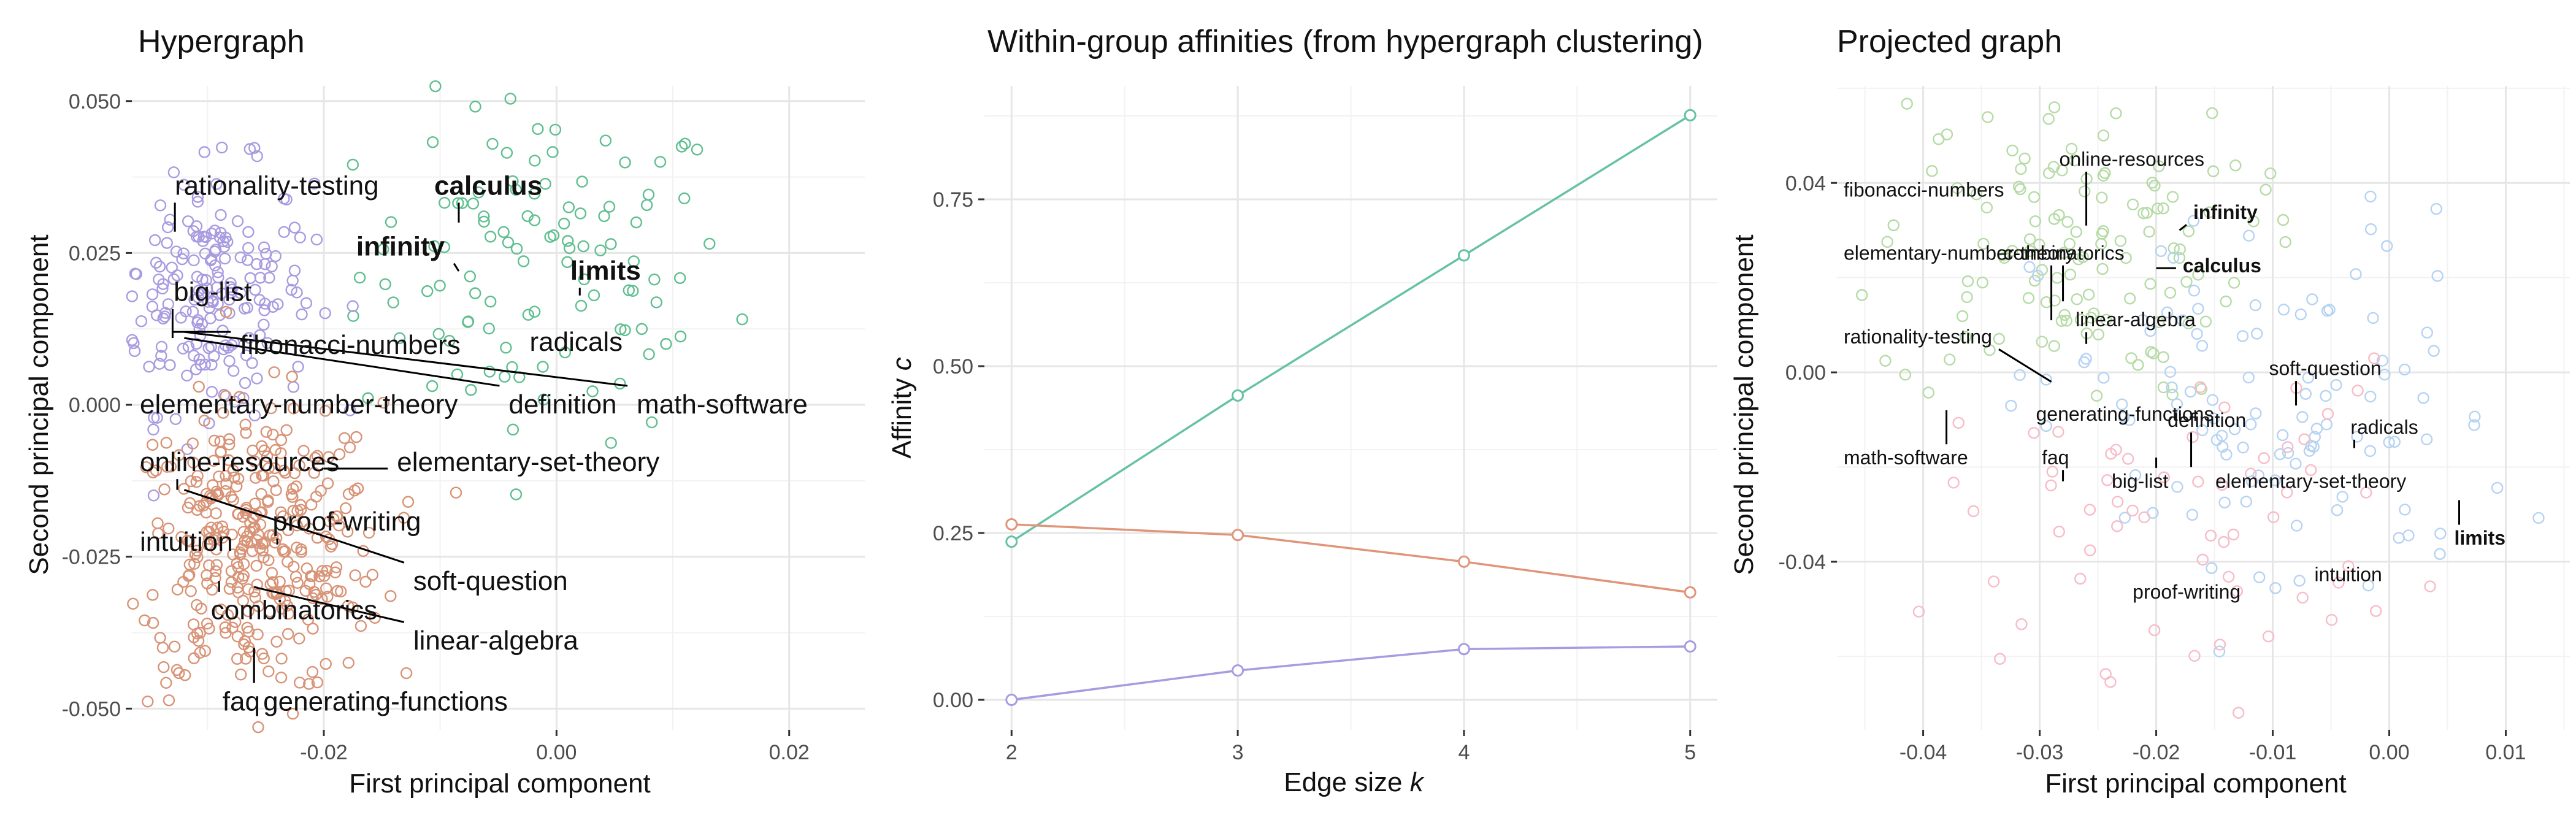  What do you see at coordinates (488, 186) in the screenshot?
I see `node-label: calculus` at bounding box center [488, 186].